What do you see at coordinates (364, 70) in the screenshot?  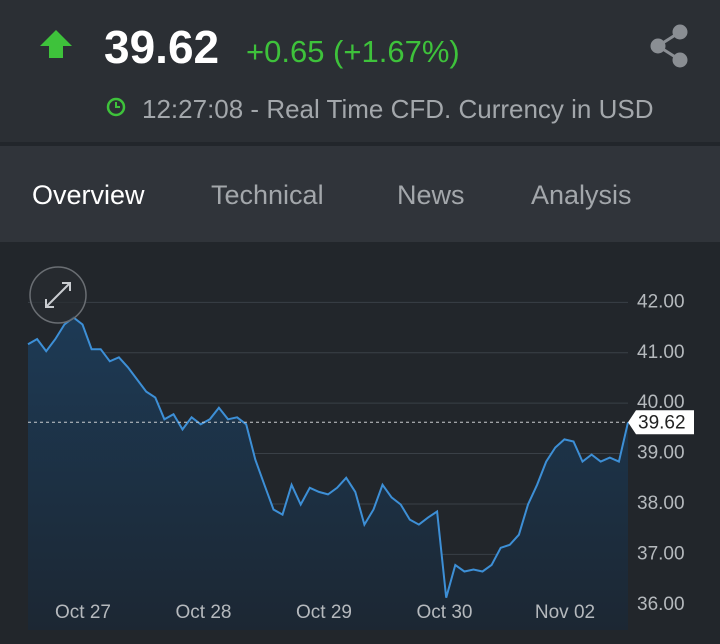 I see `header-icons` at bounding box center [364, 70].